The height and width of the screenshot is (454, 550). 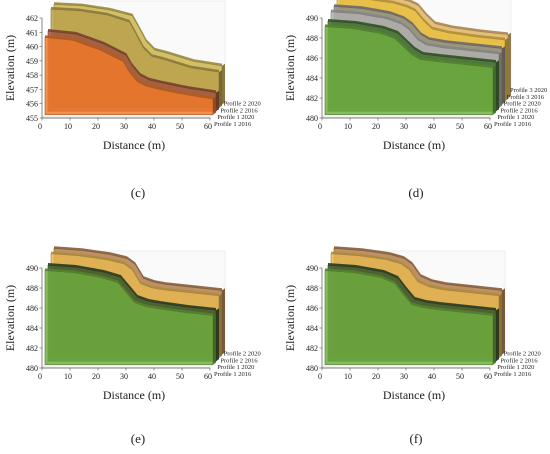 What do you see at coordinates (32, 89) in the screenshot?
I see `y-tick-label: 457` at bounding box center [32, 89].